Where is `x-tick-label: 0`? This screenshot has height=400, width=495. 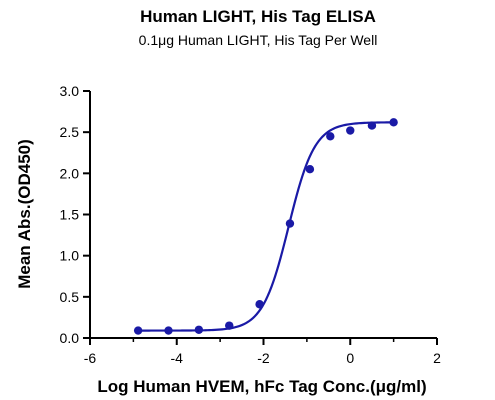
x-tick-label: 0 is located at coordinates (350, 358).